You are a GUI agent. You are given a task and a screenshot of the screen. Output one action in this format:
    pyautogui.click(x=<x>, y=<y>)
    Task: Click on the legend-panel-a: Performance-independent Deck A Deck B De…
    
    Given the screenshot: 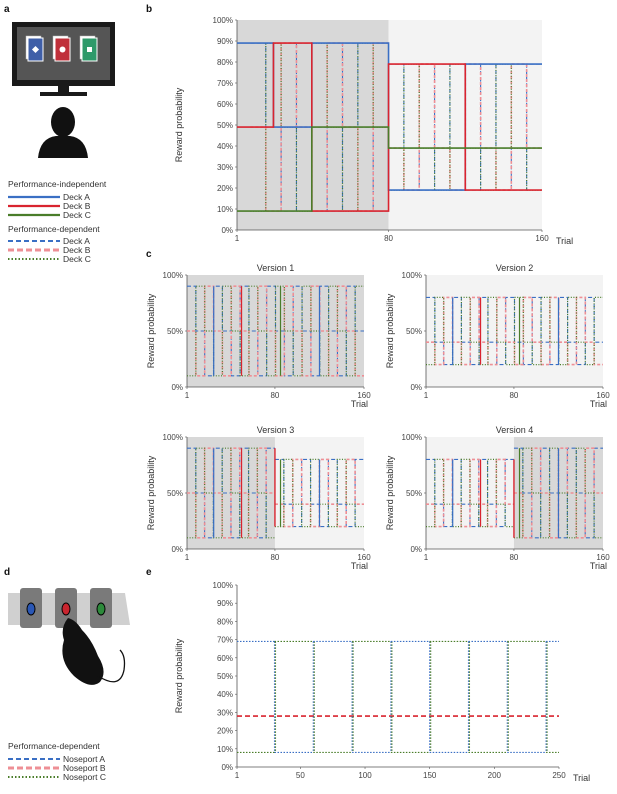 What is the action you would take?
    pyautogui.click(x=57, y=221)
    